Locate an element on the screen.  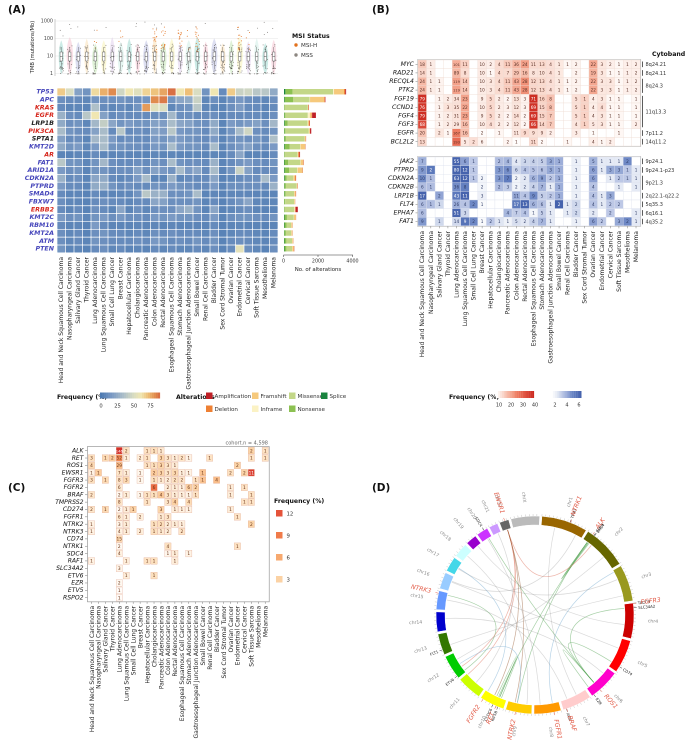
cell-value: 13 is located at coordinates (542, 90).